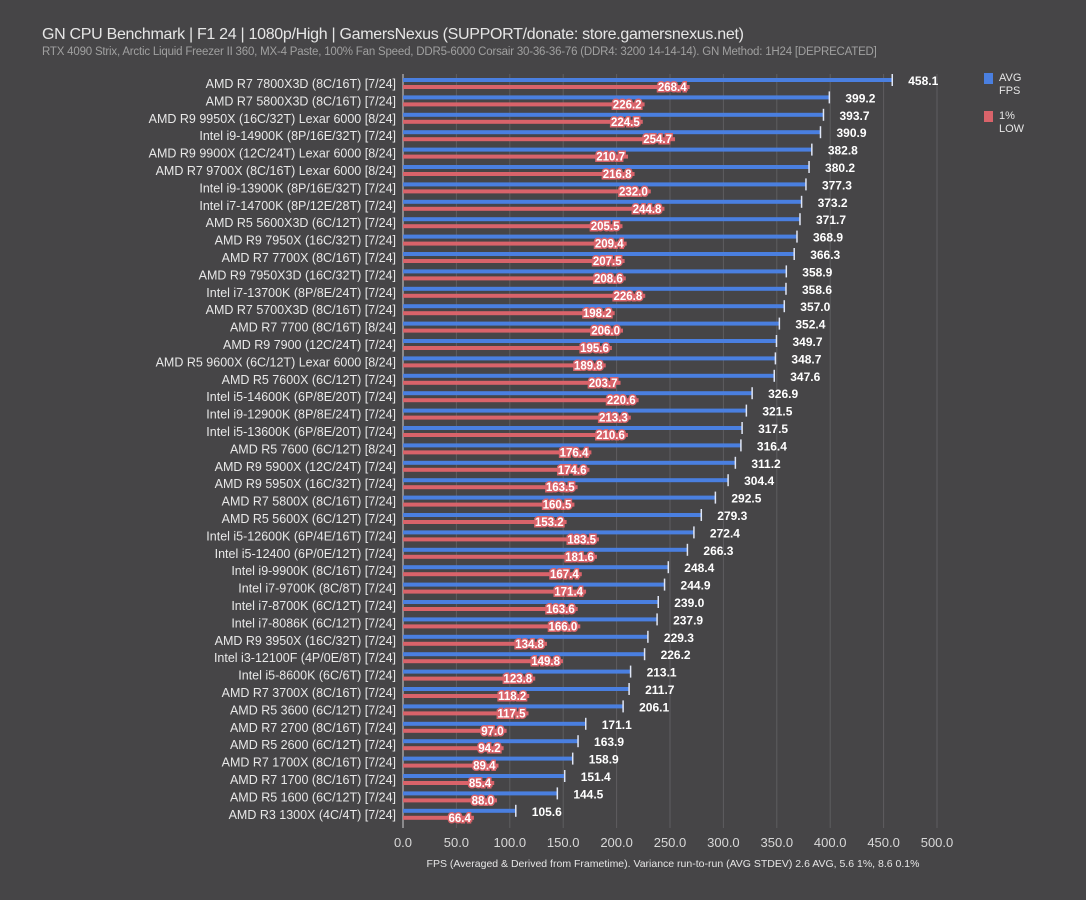  I want to click on x-tick-label: 50.0, so click(456, 842).